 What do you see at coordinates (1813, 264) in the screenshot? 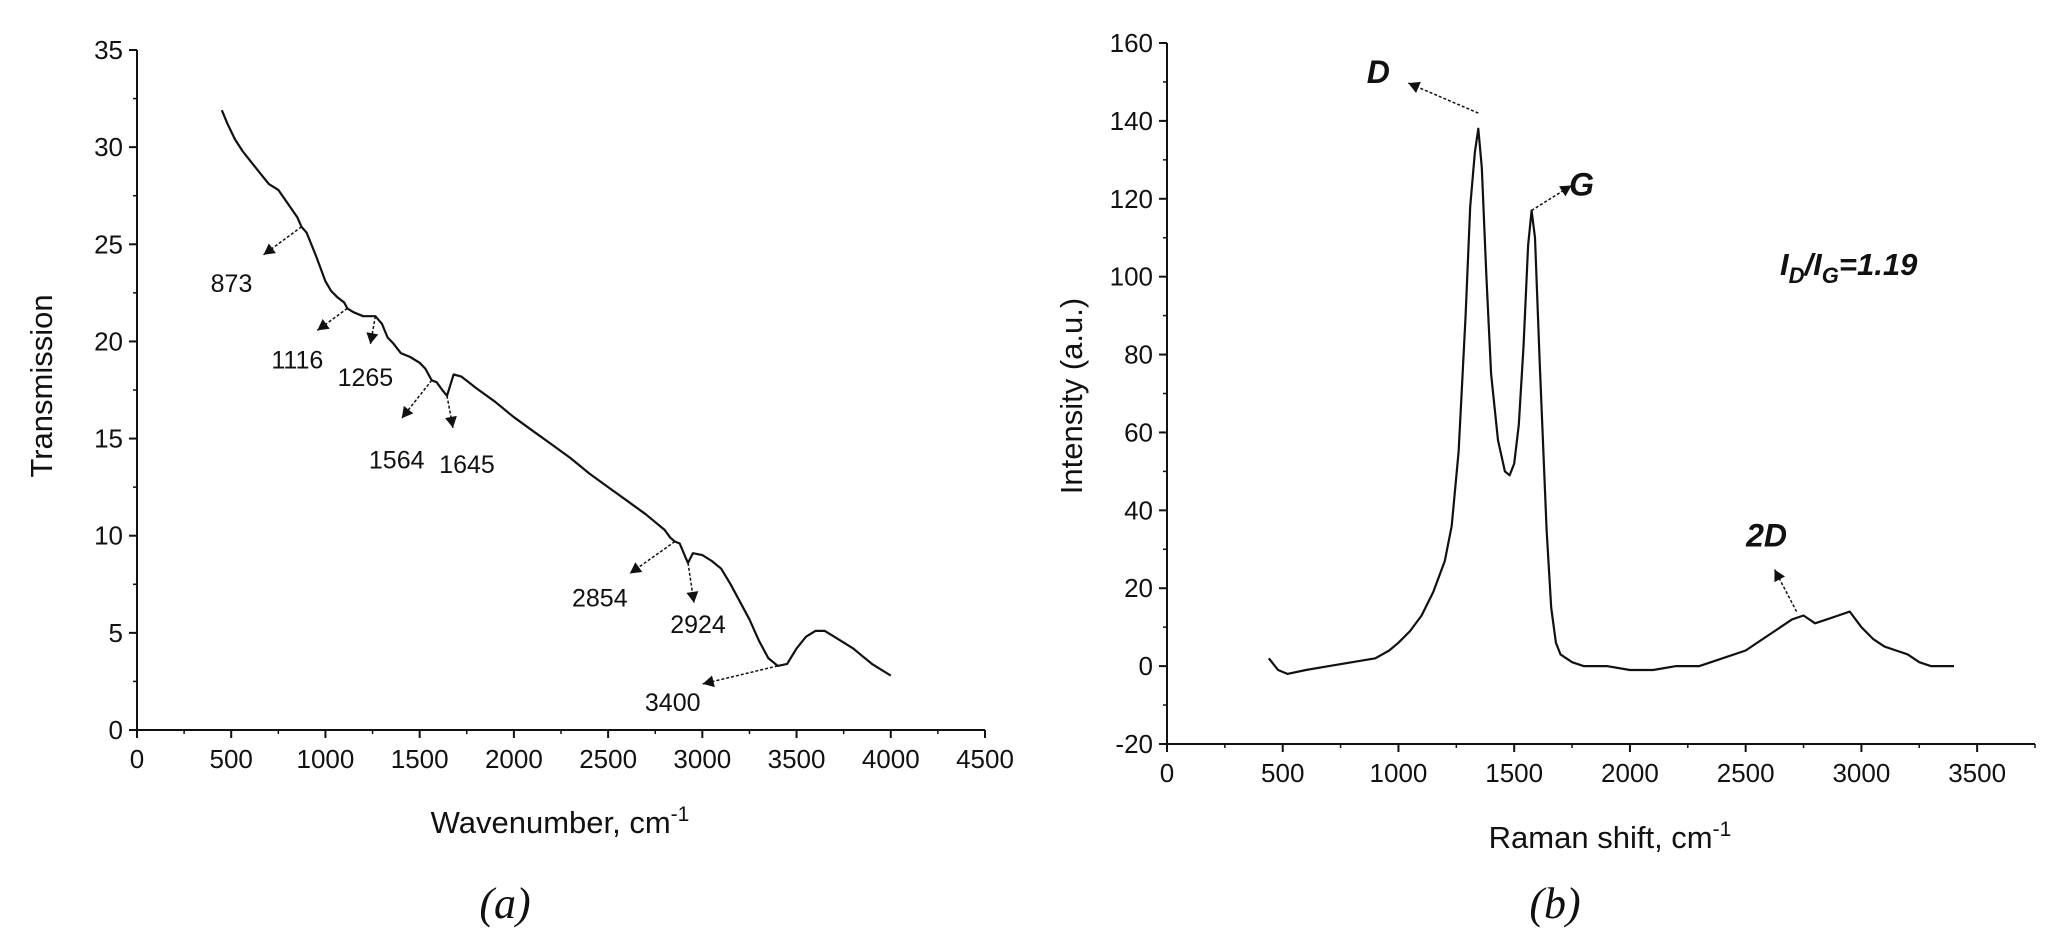
I see `ratio-label-slash: /I` at bounding box center [1813, 264].